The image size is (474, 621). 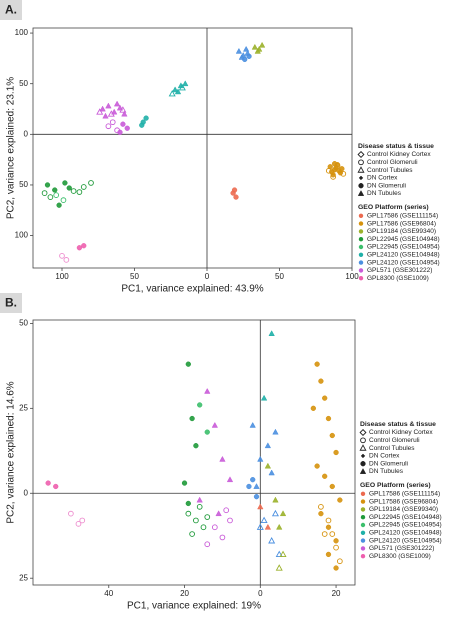 I want to click on legend-label: GPL24120 (GSE104948), so click(x=405, y=533).